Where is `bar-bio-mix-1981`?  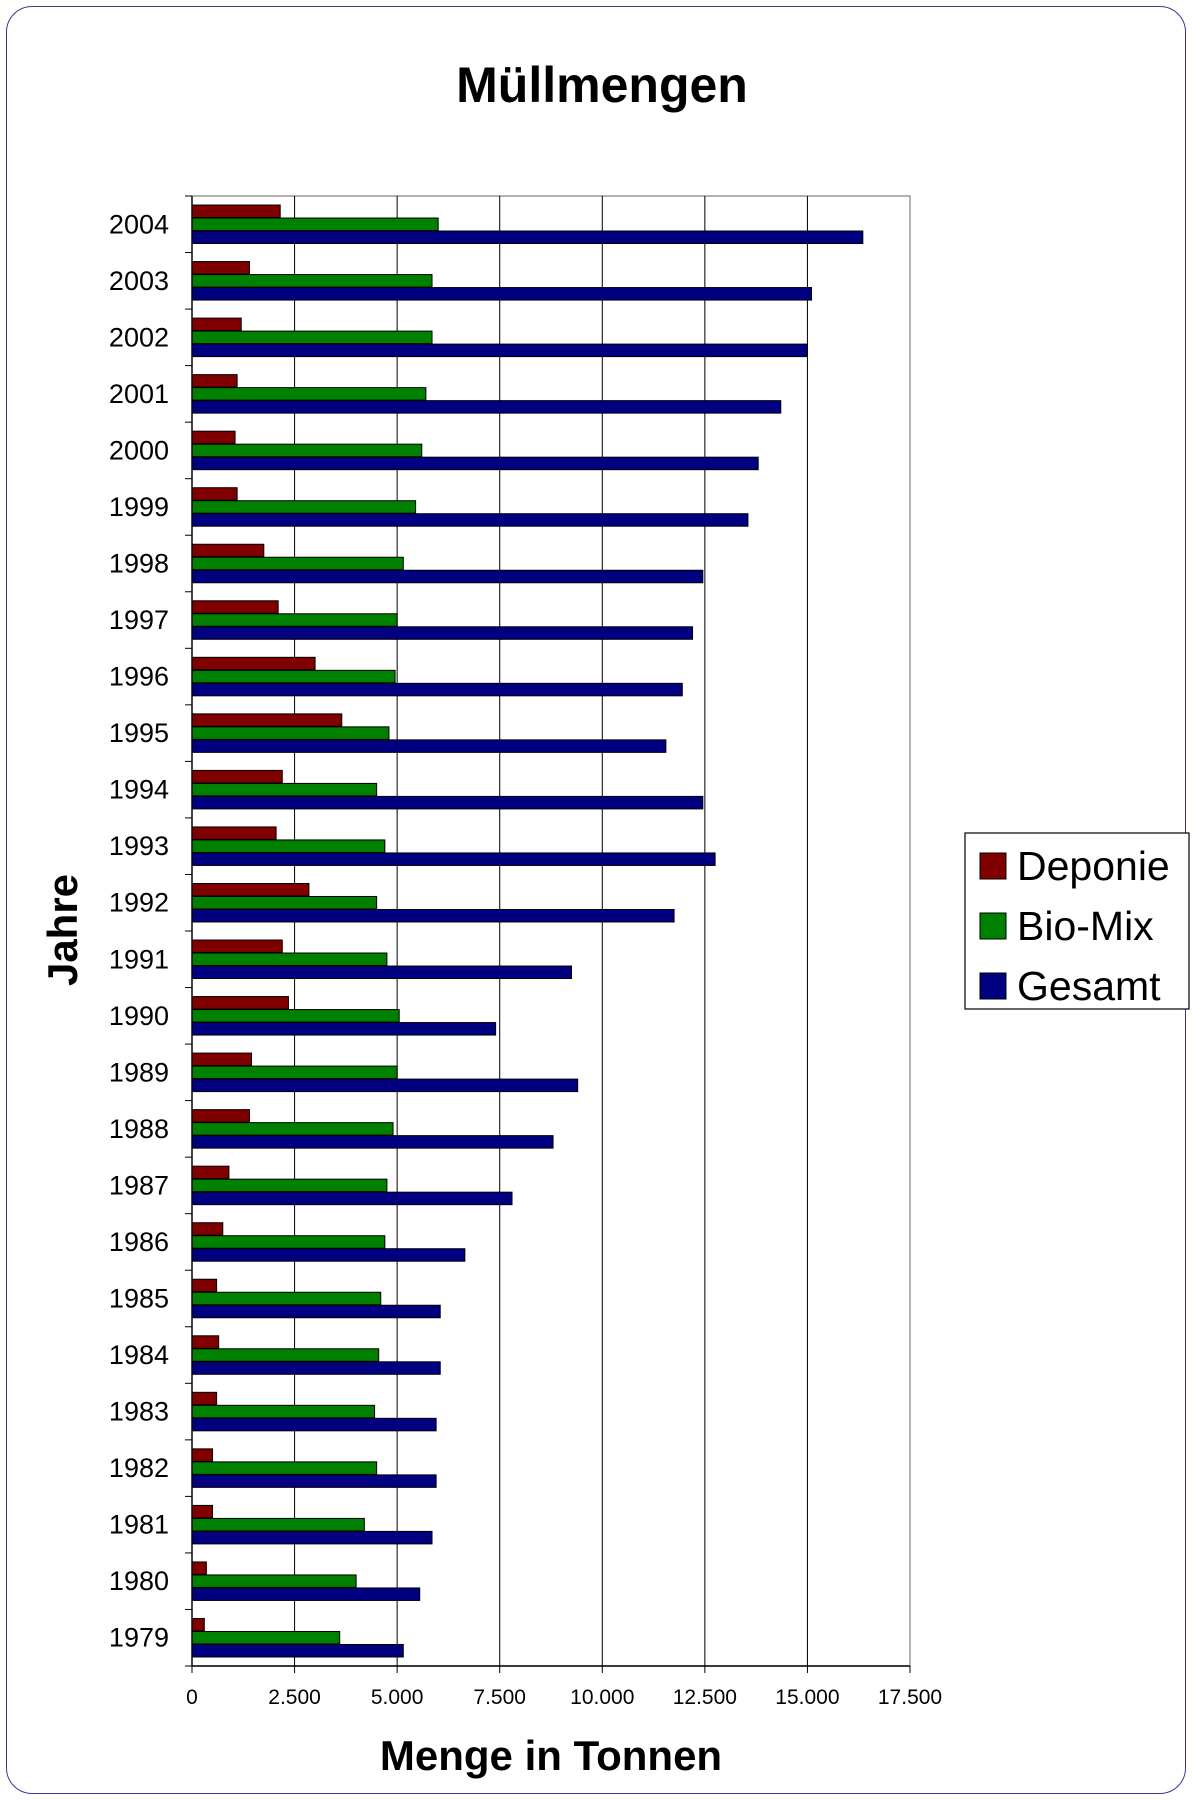 bar-bio-mix-1981 is located at coordinates (278, 1524).